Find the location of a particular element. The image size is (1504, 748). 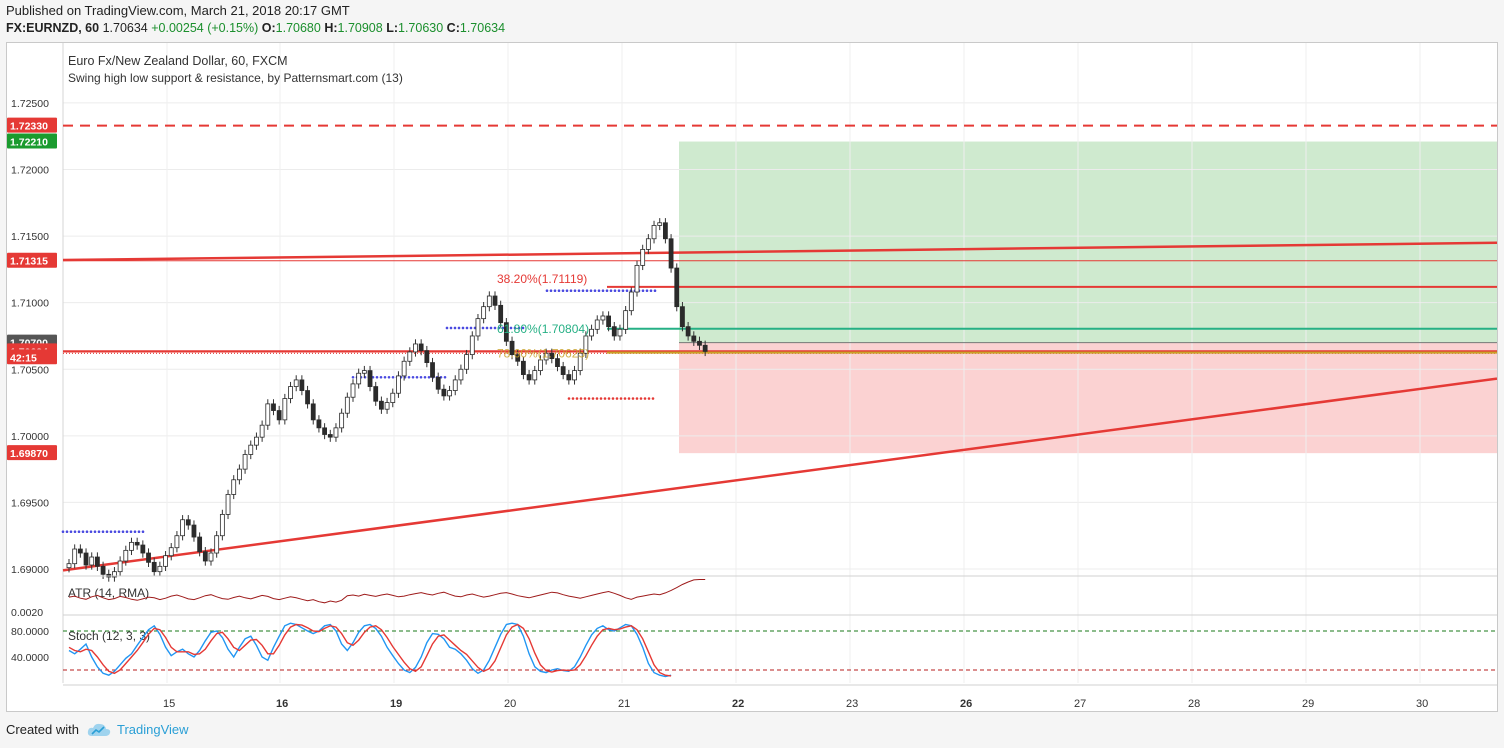

x-tick-label: 27 is located at coordinates (1080, 704).